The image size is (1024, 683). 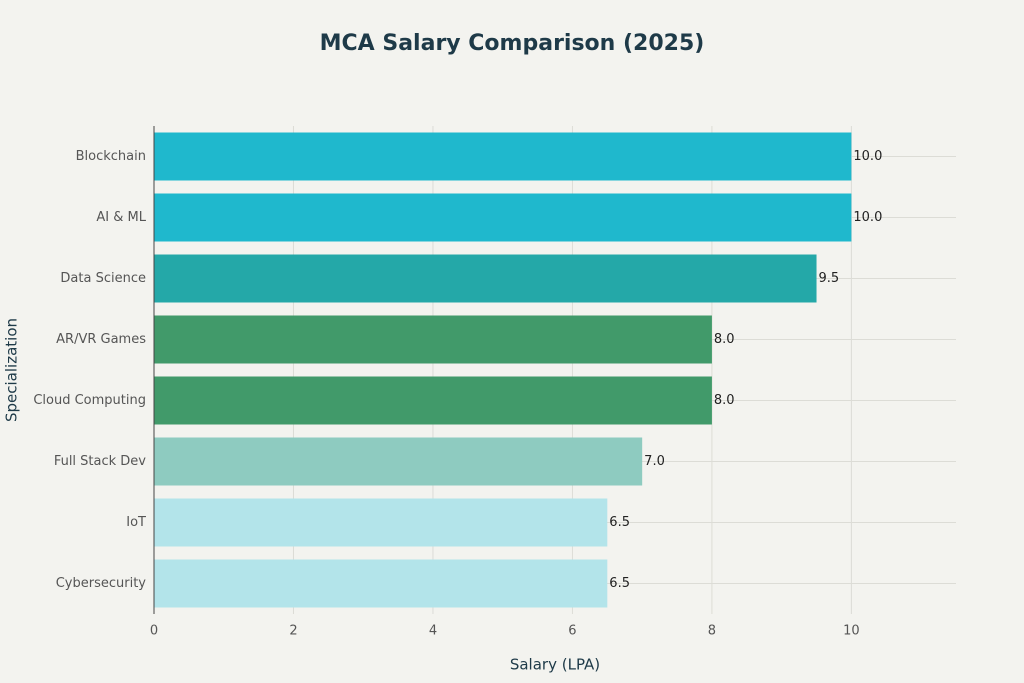 I want to click on y-tick-label: Cybersecurity, so click(x=101, y=583).